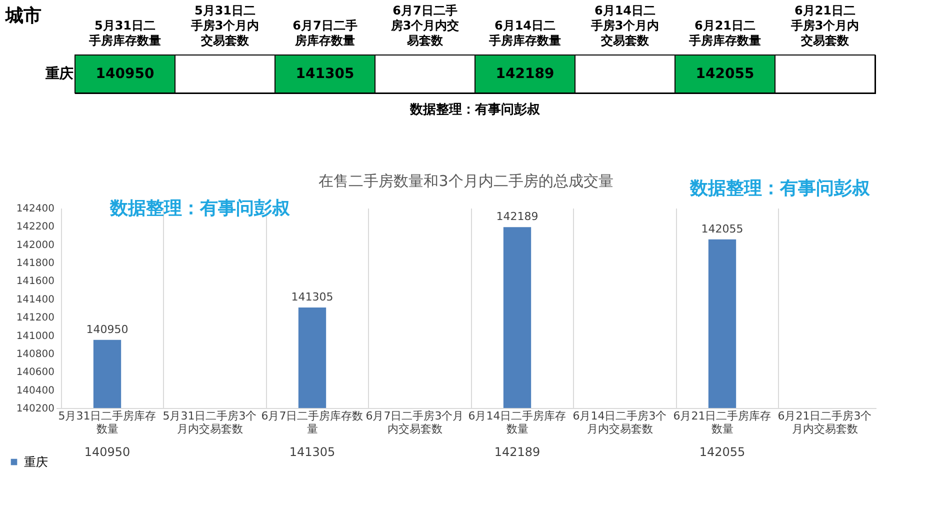  What do you see at coordinates (780, 188) in the screenshot?
I see `text: 数据整理：有事问彭叔` at bounding box center [780, 188].